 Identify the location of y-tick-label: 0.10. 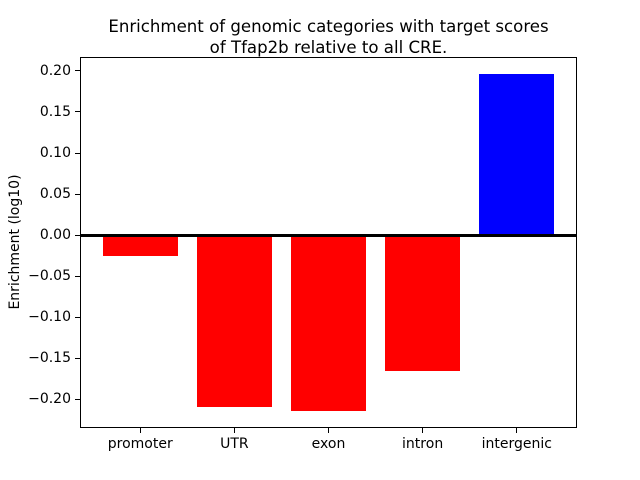
(55, 153).